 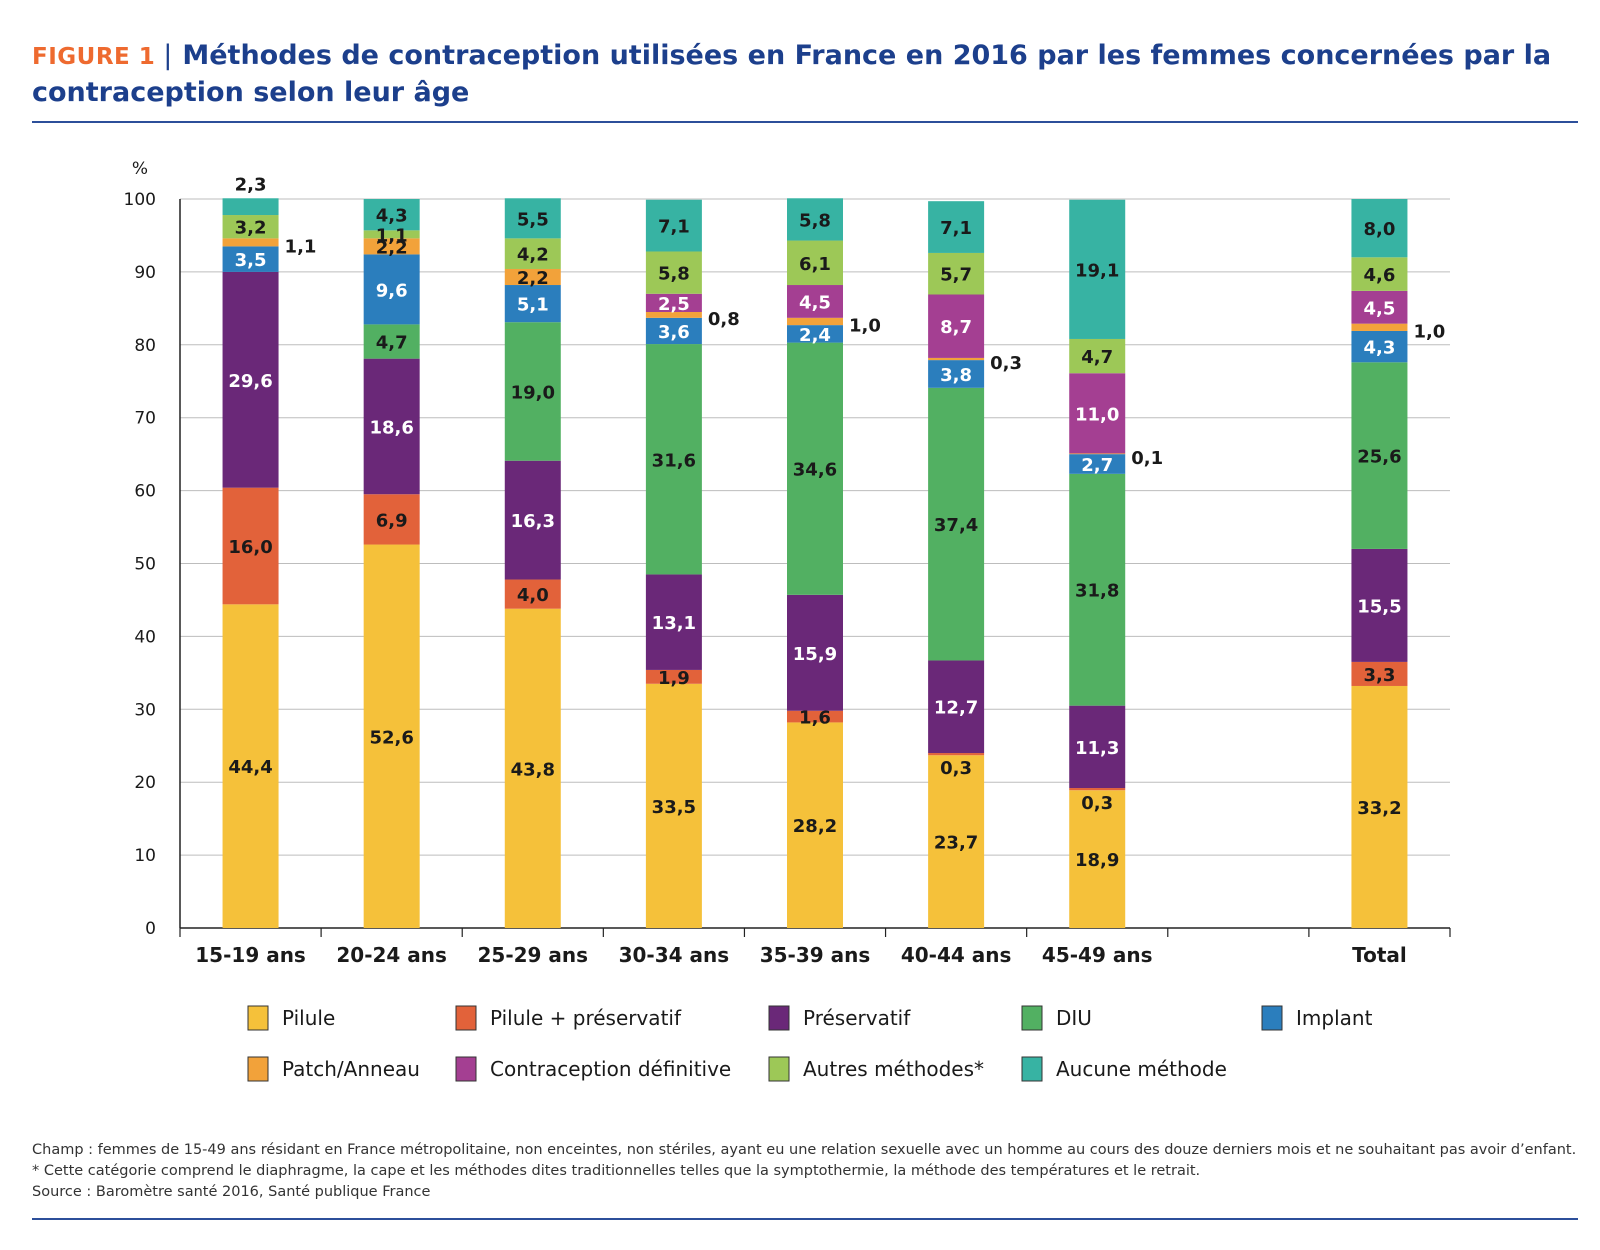 I want to click on data-label: 34,6, so click(x=815, y=470).